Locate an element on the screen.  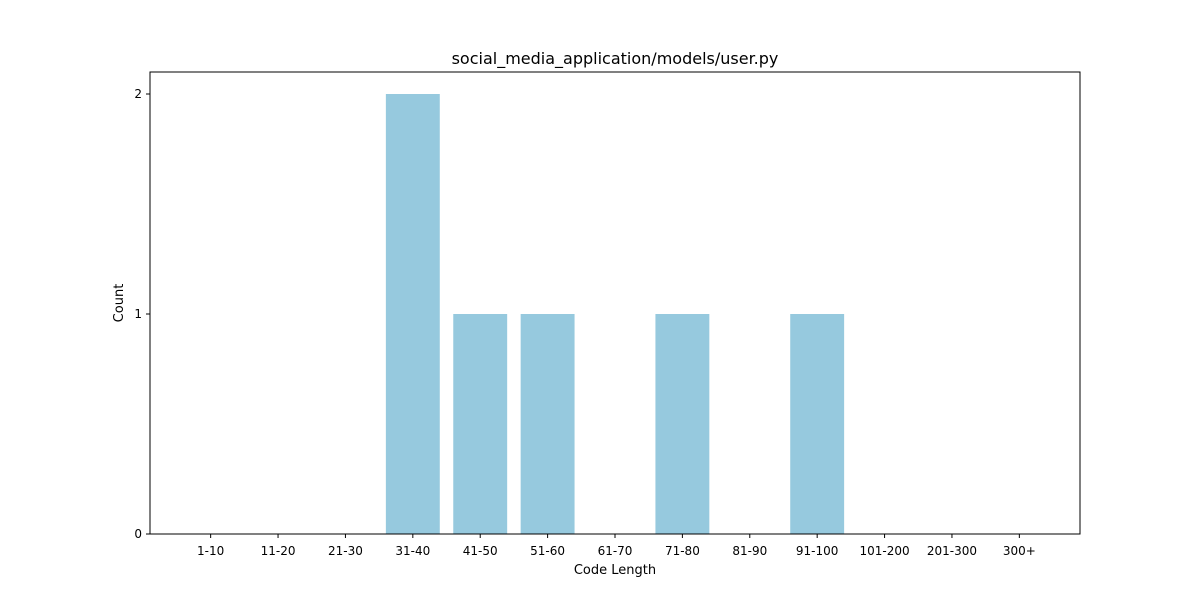
x-tick-label: 201-300 is located at coordinates (952, 551).